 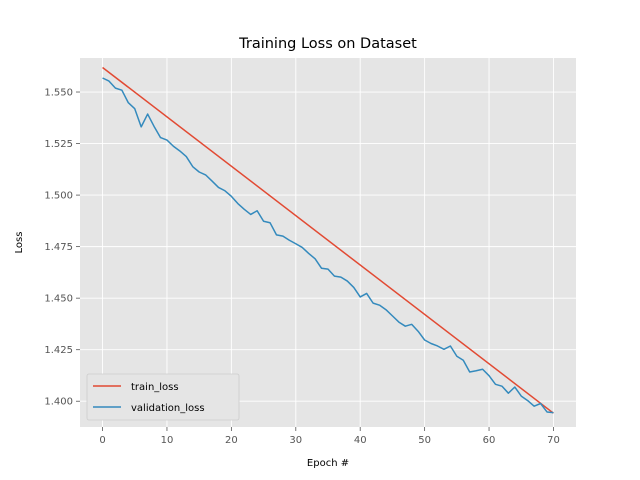 I want to click on x-tick-label: 10, so click(x=167, y=440).